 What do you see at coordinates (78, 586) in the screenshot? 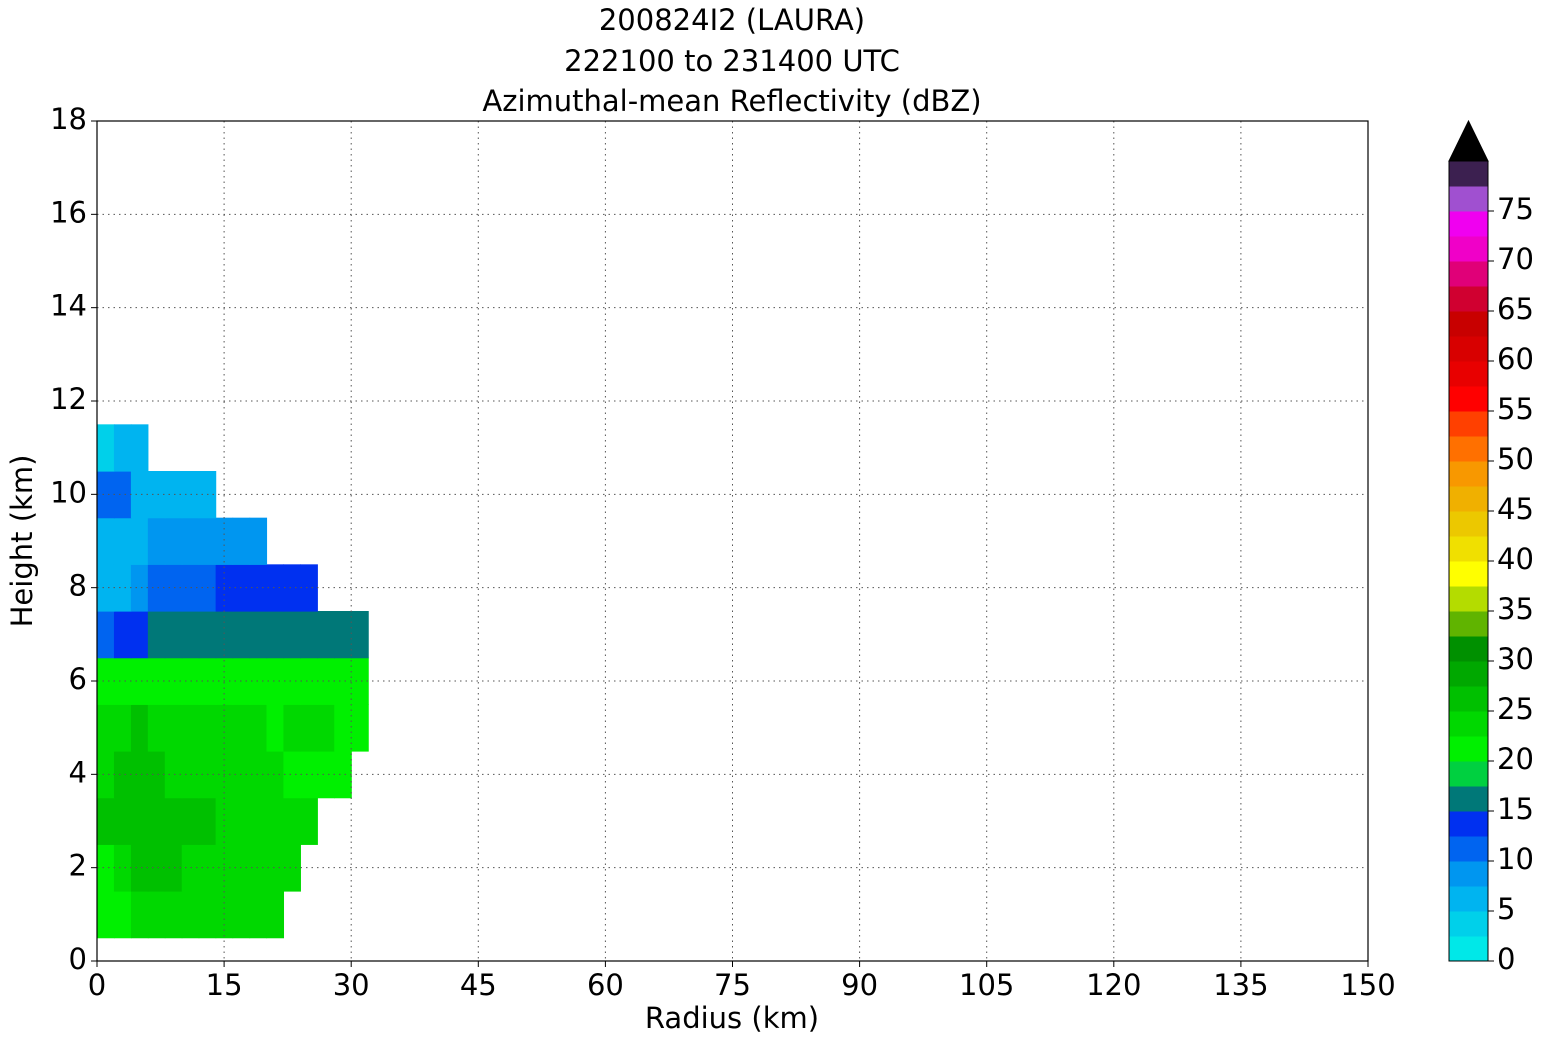
I see `y-tick-label: 8` at bounding box center [78, 586].